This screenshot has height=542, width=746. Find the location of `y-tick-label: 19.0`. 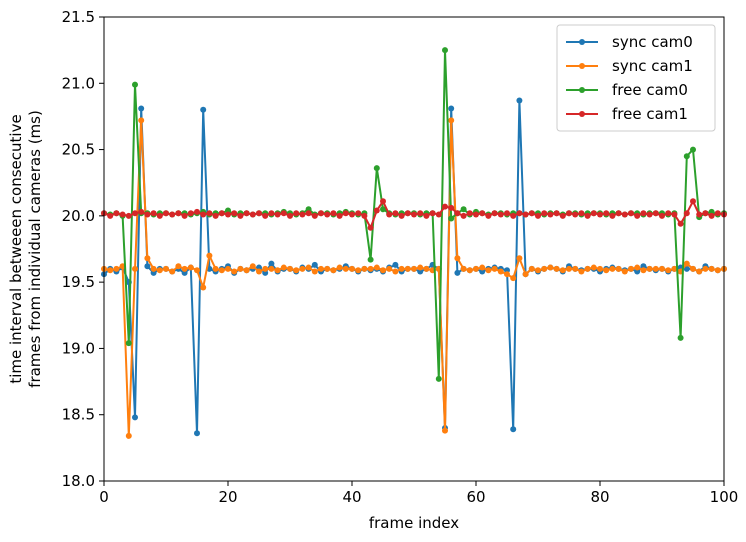

y-tick-label: 19.0 is located at coordinates (78, 348).